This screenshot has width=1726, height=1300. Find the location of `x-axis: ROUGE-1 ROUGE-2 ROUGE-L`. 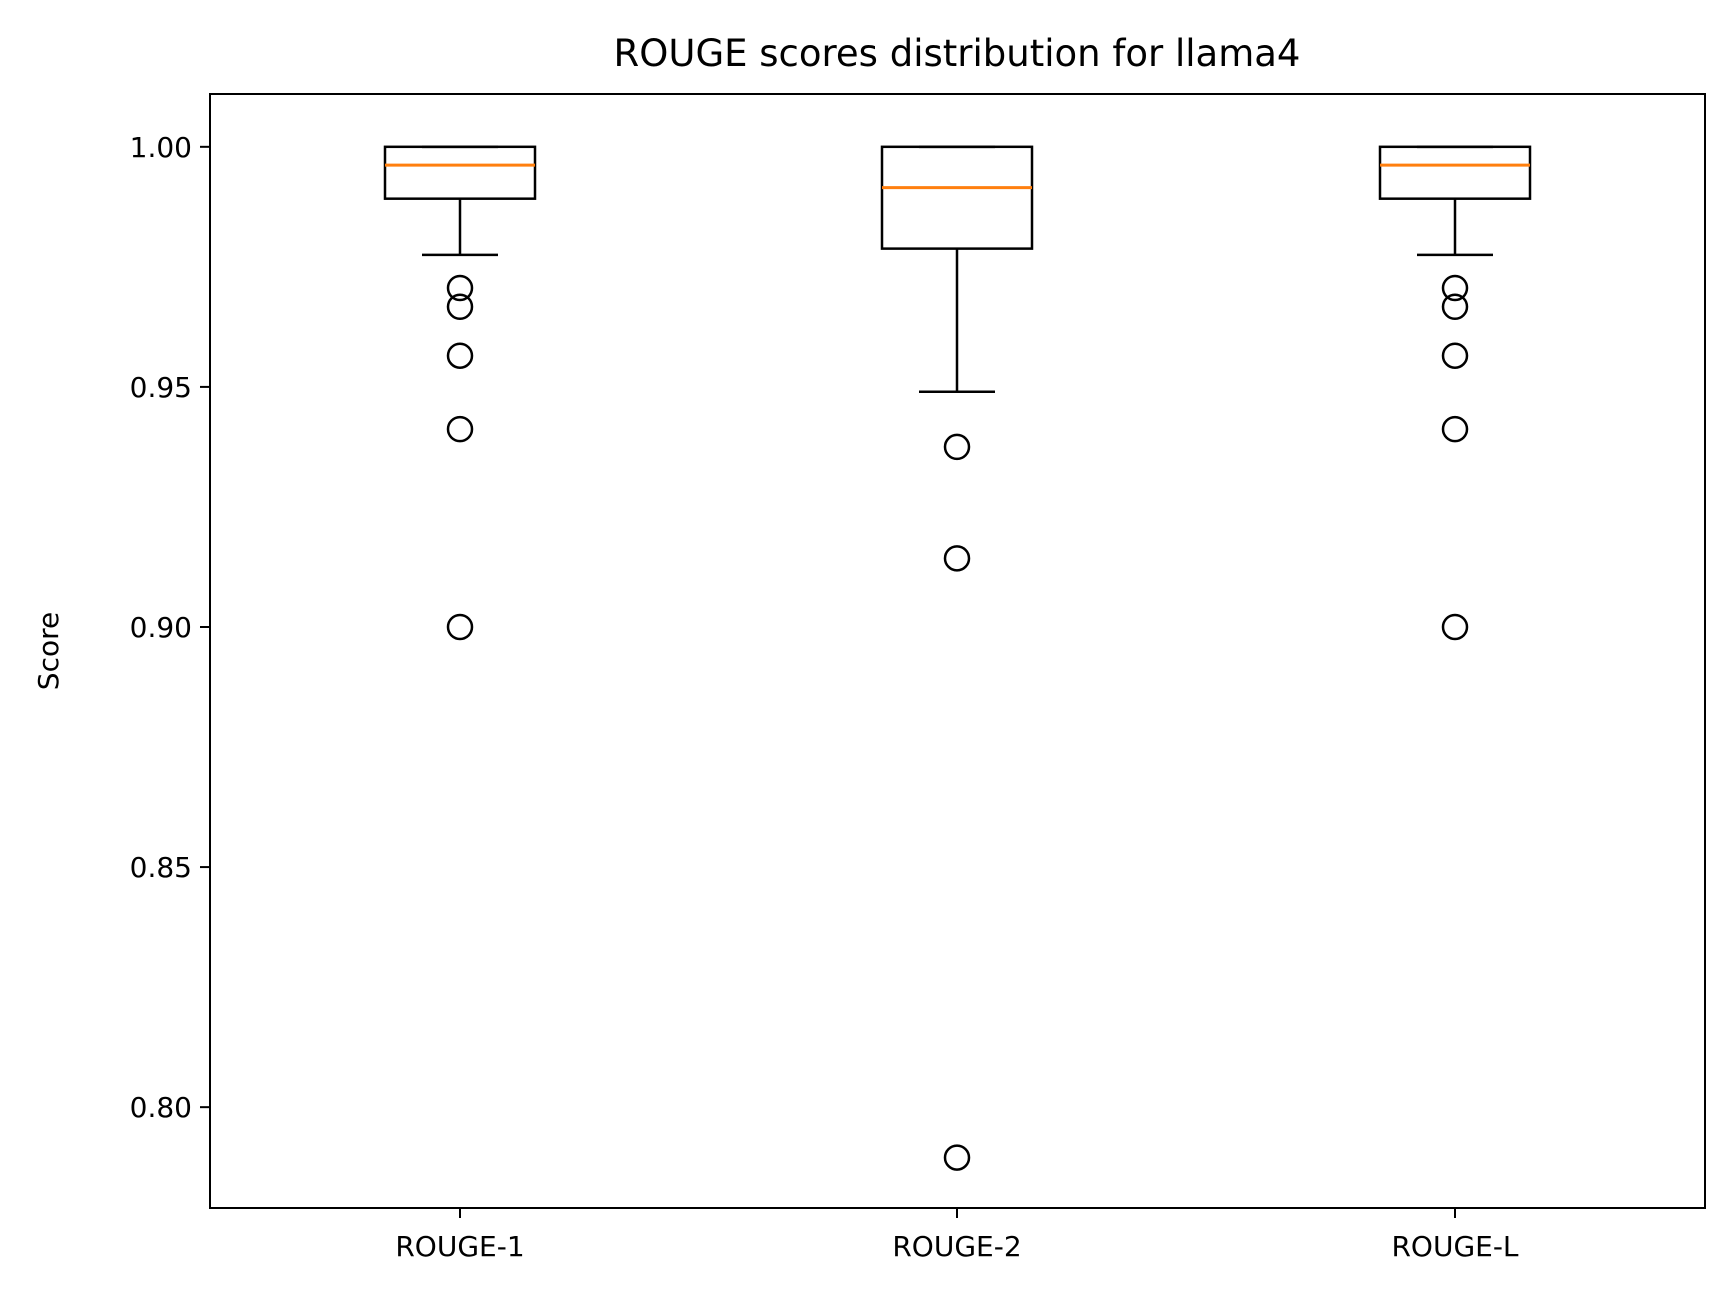

x-axis: ROUGE-1 ROUGE-2 ROUGE-L is located at coordinates (957, 1235).